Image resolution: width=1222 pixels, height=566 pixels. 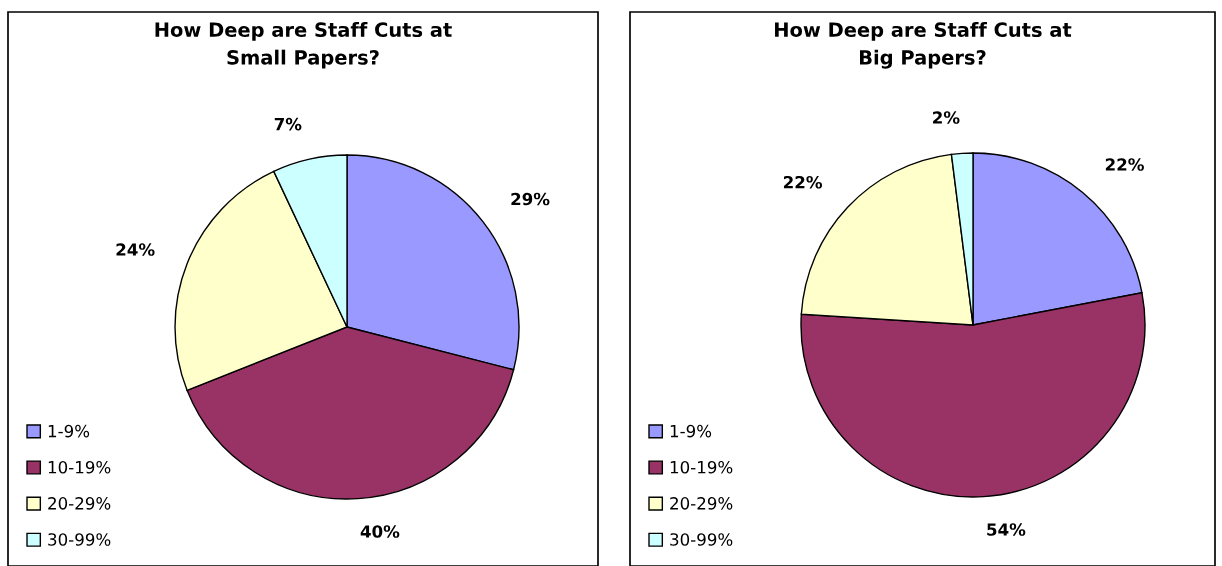 What do you see at coordinates (530, 199) in the screenshot?
I see `data-label: 29%` at bounding box center [530, 199].